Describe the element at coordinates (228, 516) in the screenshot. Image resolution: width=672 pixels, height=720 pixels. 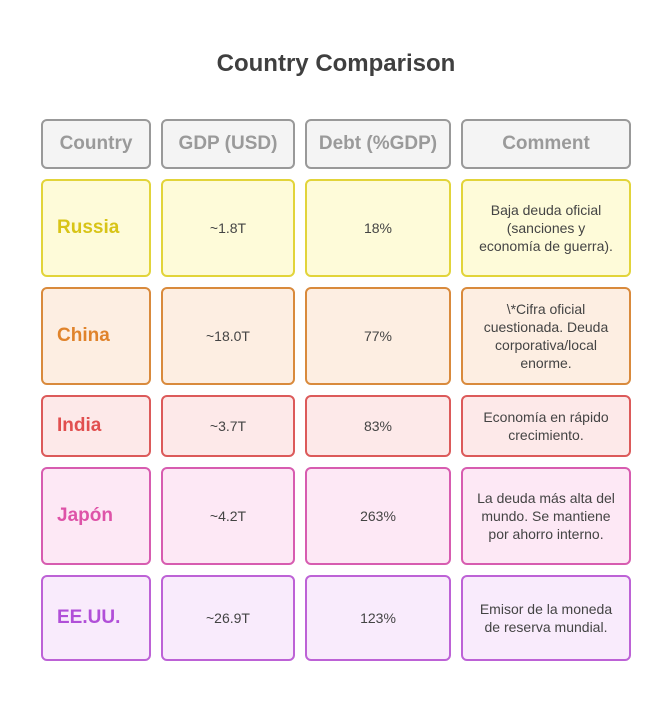
I see `gdp-cell: ~4.2T` at that location.